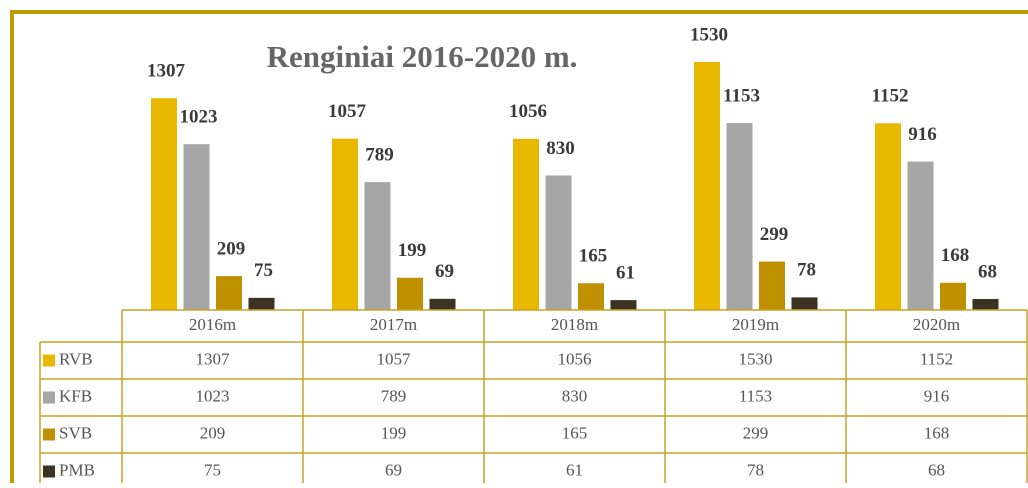 This screenshot has height=488, width=1028. I want to click on table-cell: 1530, so click(756, 358).